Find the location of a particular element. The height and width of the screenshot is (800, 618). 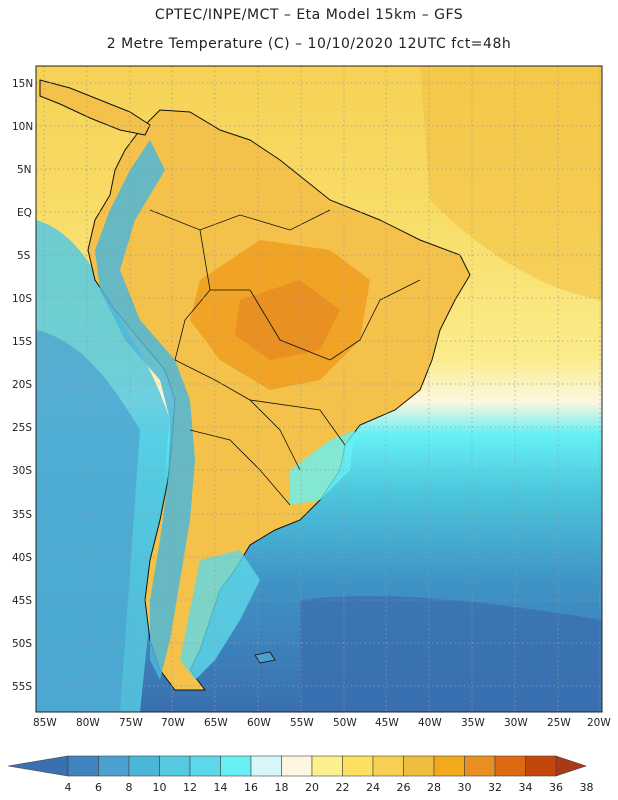

lon-label: 30W is located at coordinates (516, 723).